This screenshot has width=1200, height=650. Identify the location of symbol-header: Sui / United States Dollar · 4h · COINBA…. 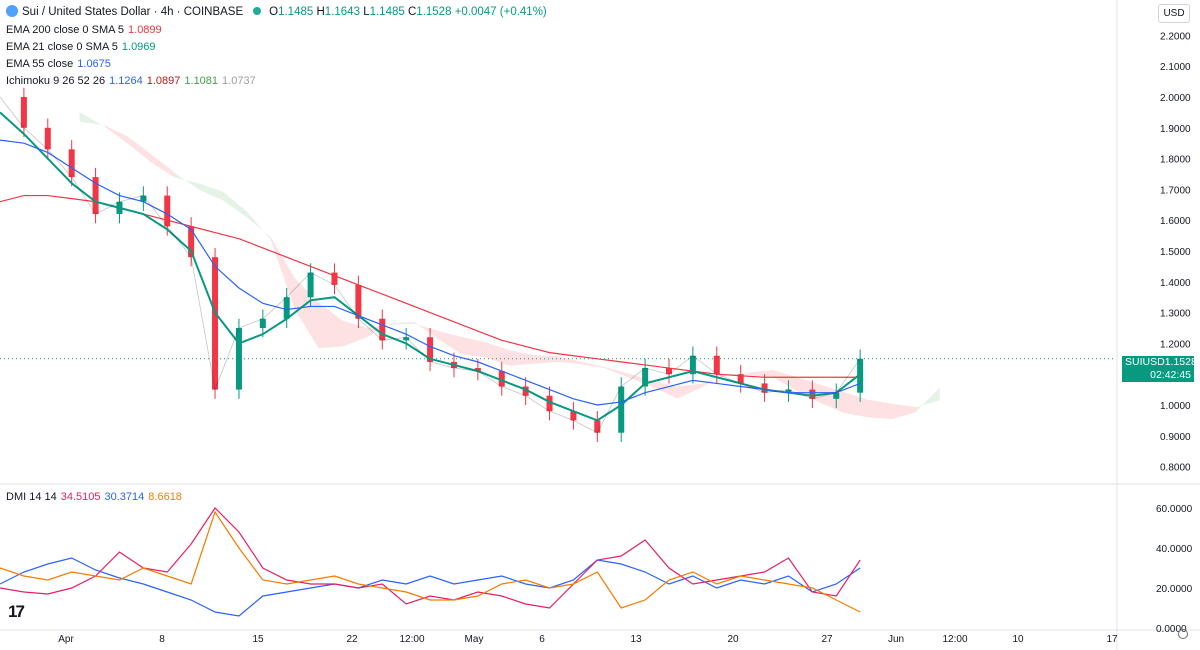
(276, 12).